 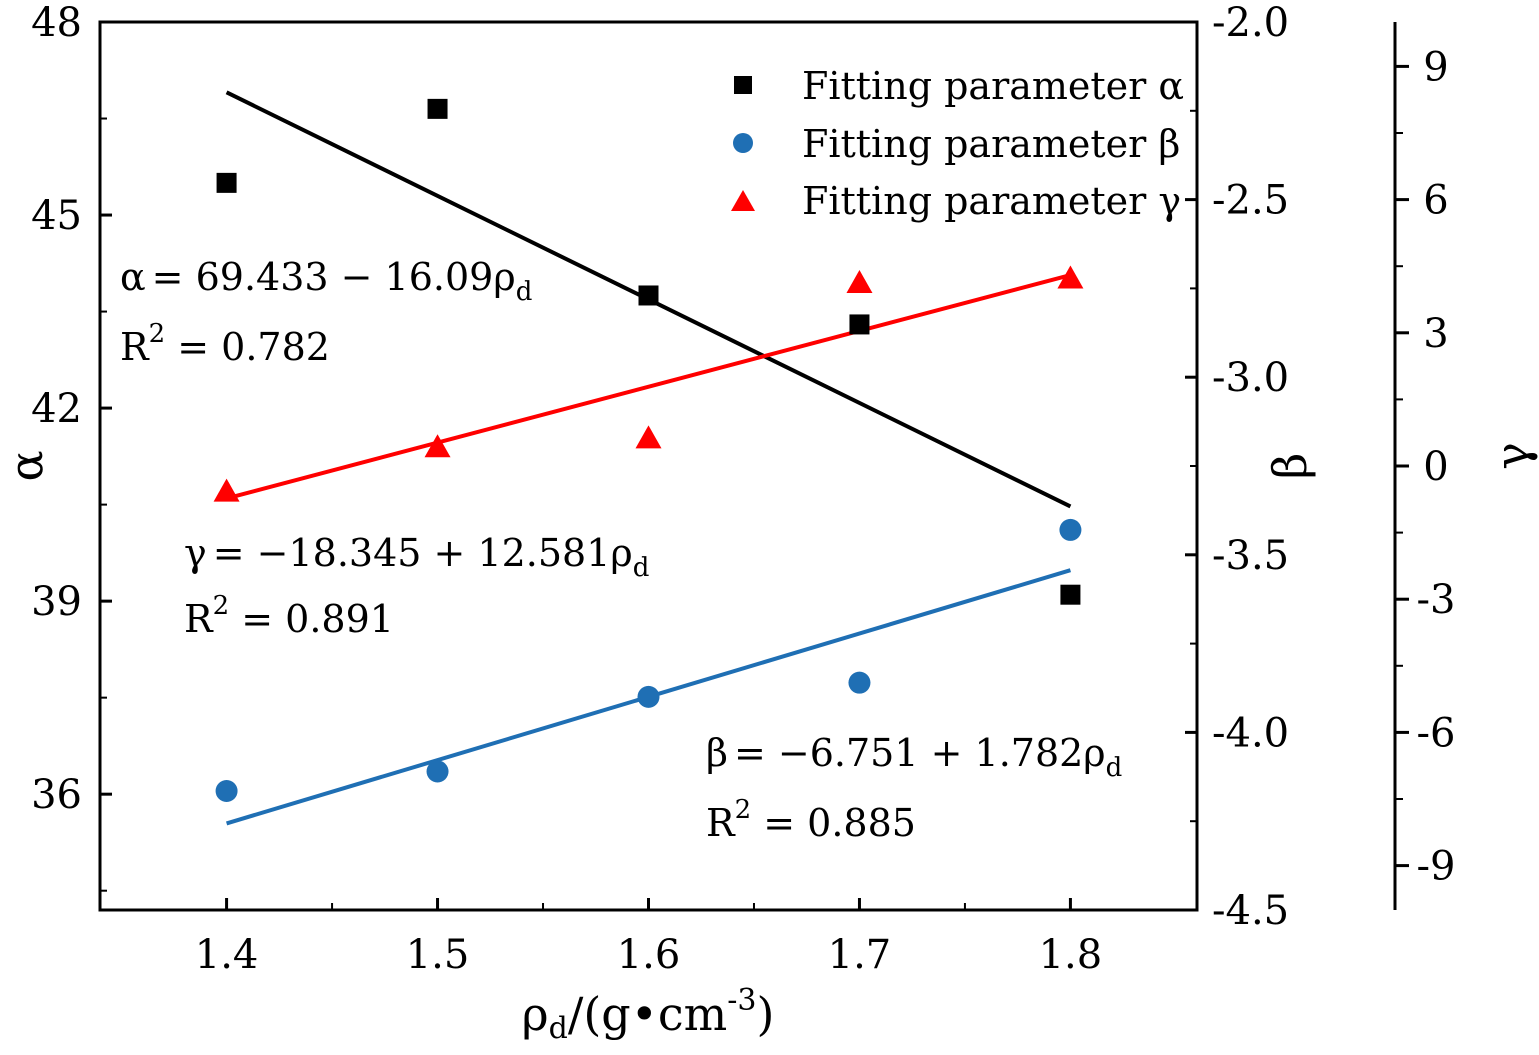 What do you see at coordinates (289, 616) in the screenshot?
I see `equation-gamma-r2: R2 = 0.891` at bounding box center [289, 616].